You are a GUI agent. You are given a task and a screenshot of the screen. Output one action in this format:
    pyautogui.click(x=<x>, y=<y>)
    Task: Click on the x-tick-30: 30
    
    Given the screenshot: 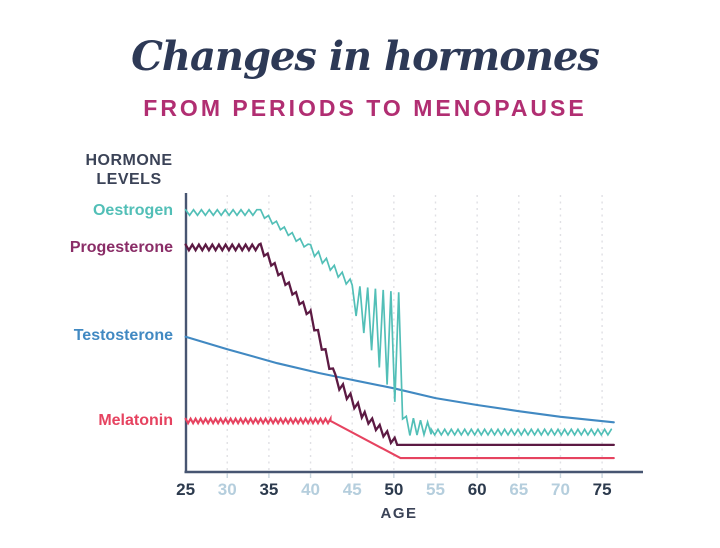 What is the action you would take?
    pyautogui.click(x=227, y=489)
    